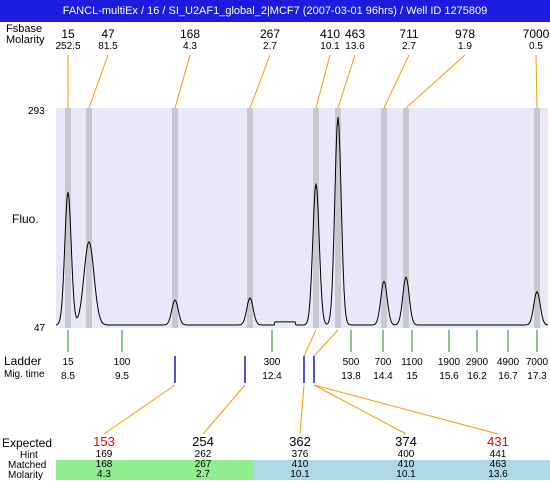 This screenshot has height=481, width=550. I want to click on peak-molarity-label: 81.5, so click(108, 46).